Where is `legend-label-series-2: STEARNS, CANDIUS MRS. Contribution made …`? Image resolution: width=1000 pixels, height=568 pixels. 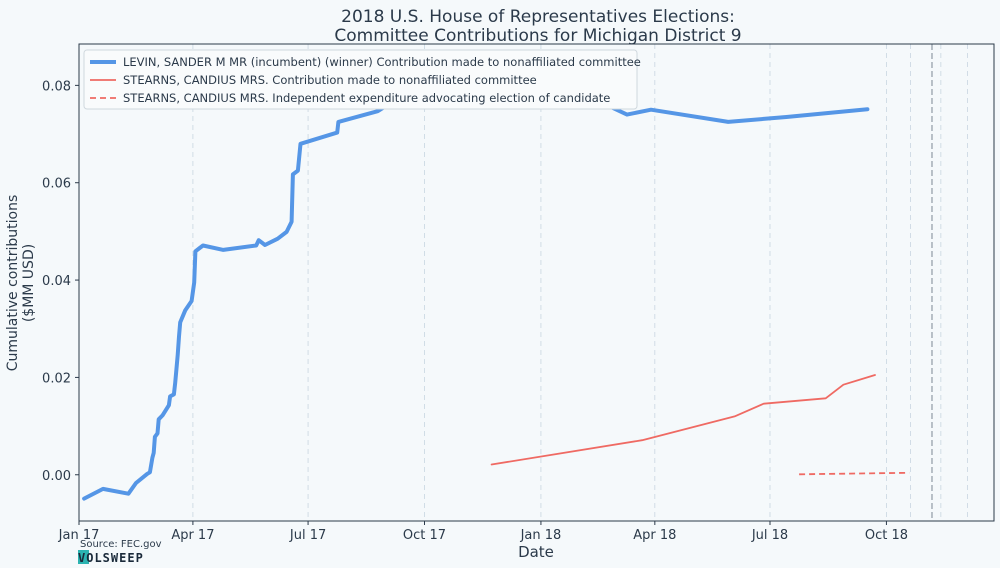
legend-label-series-2: STEARNS, CANDIUS MRS. Contribution made … is located at coordinates (330, 80).